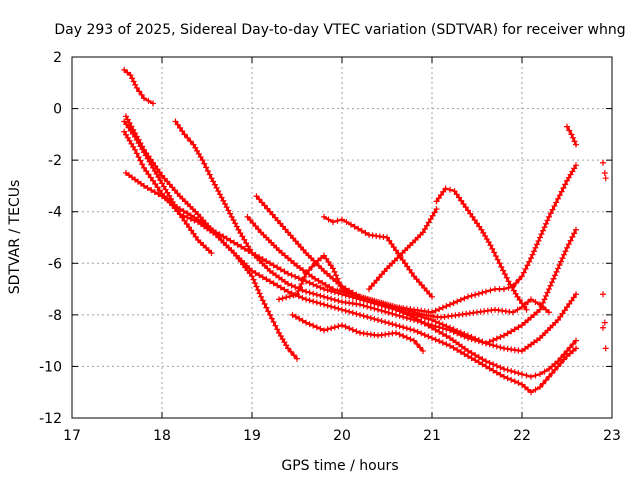 The width and height of the screenshot is (640, 480). What do you see at coordinates (57, 110) in the screenshot?
I see `y-tick-label: 0` at bounding box center [57, 110].